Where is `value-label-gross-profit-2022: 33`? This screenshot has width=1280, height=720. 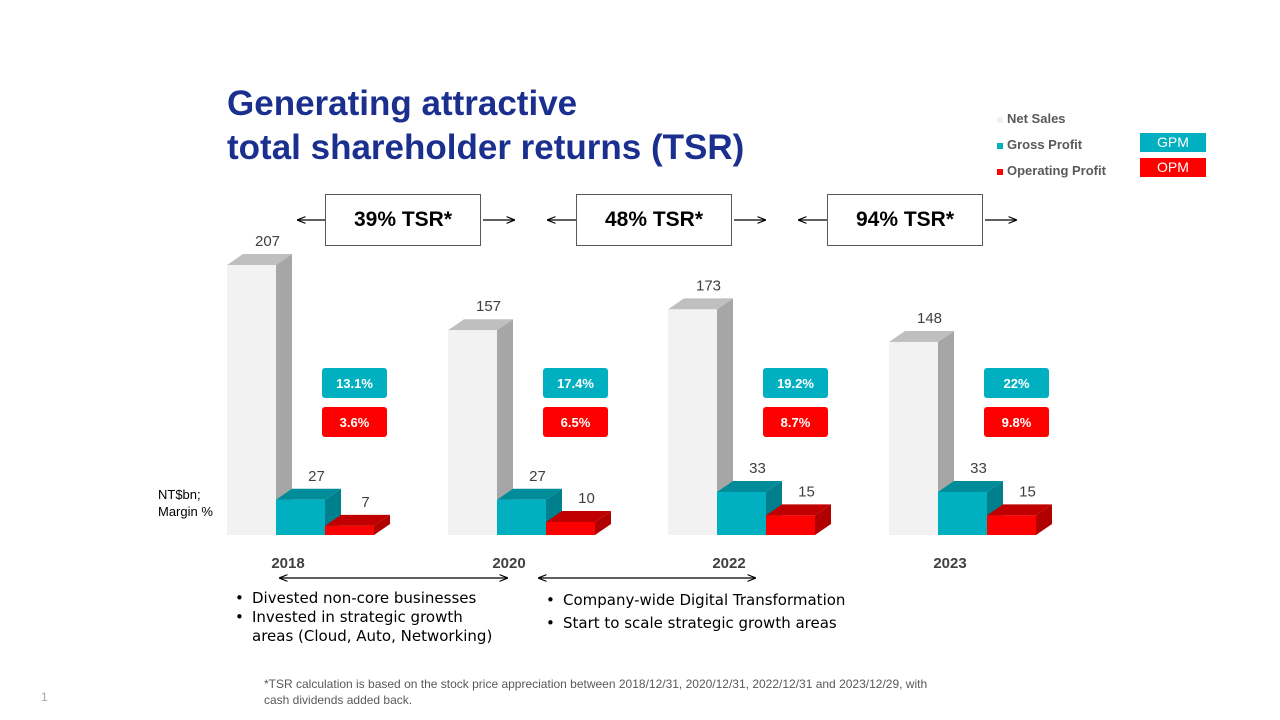 value-label-gross-profit-2022: 33 is located at coordinates (757, 468).